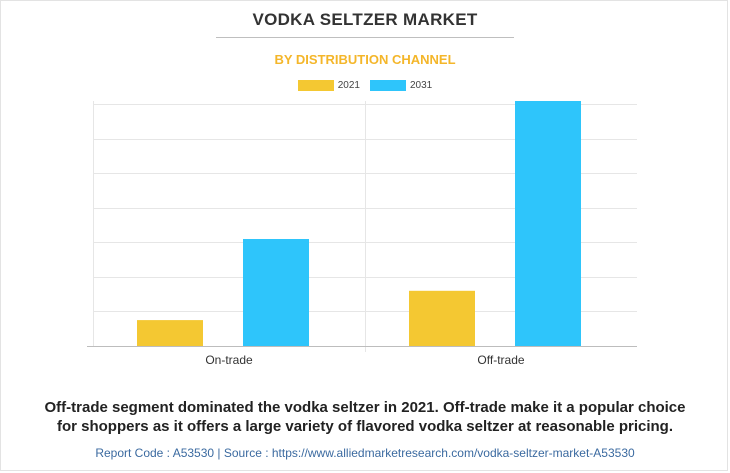 Image resolution: width=730 pixels, height=473 pixels. I want to click on legend-item-2031: 2031, so click(401, 85).